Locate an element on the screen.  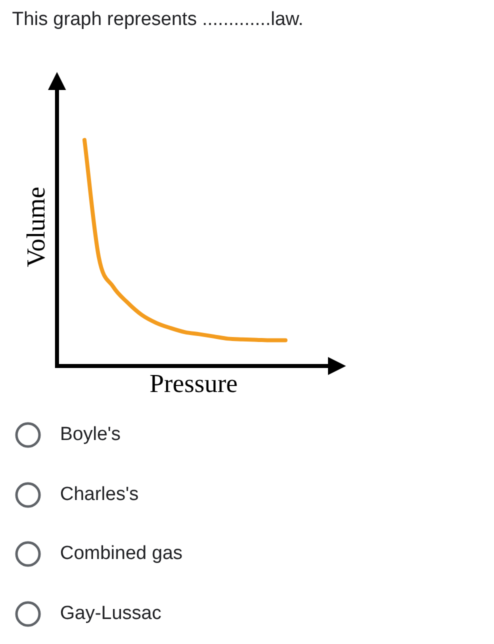
x-axis-title: Pressure is located at coordinates (194, 383).